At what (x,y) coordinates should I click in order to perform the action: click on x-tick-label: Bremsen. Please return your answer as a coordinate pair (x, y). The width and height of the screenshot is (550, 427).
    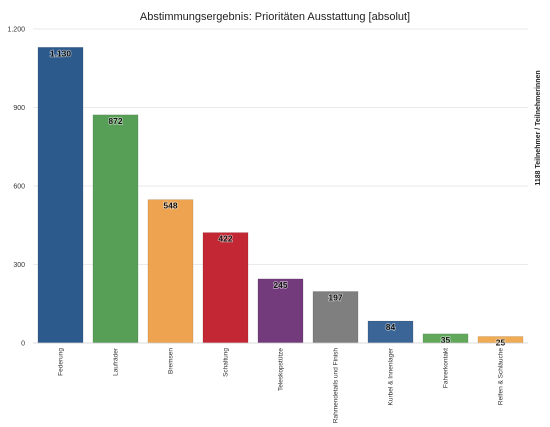
    Looking at the image, I should click on (171, 361).